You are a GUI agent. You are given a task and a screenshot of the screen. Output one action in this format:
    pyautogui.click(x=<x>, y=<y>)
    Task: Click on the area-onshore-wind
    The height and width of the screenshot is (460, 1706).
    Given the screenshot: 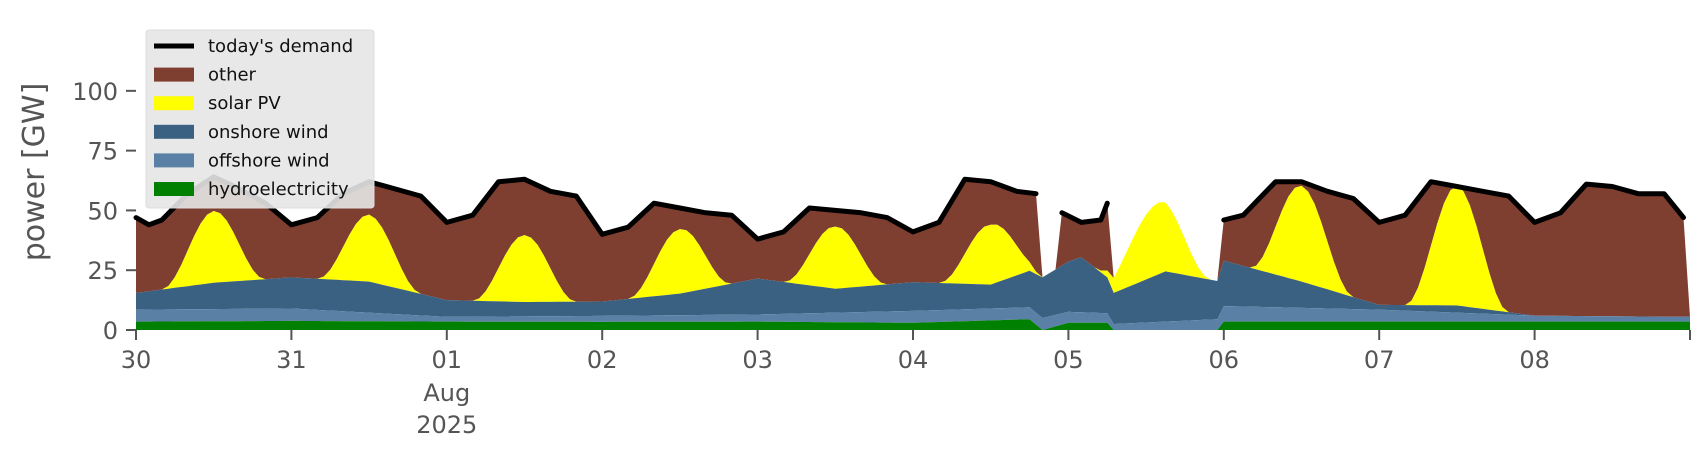 What is the action you would take?
    pyautogui.click(x=913, y=290)
    